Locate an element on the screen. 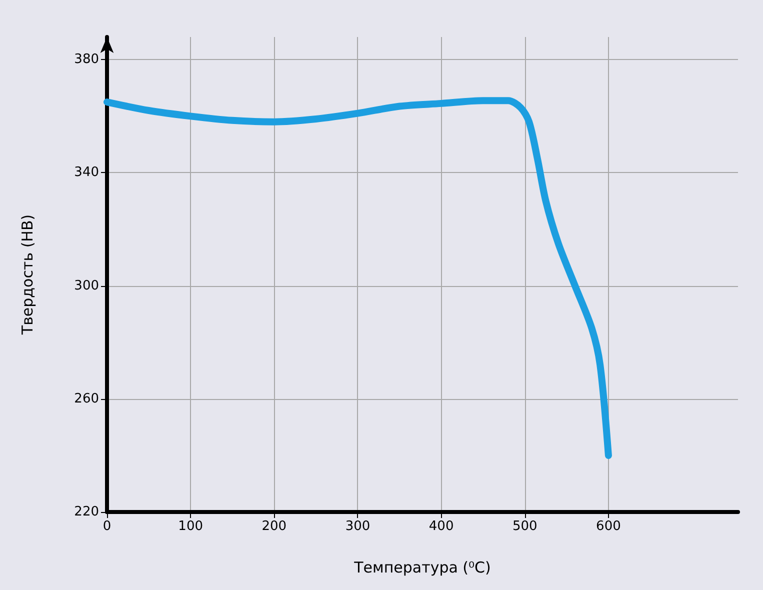 This screenshot has width=763, height=590. x-tick-label: 600 is located at coordinates (608, 526).